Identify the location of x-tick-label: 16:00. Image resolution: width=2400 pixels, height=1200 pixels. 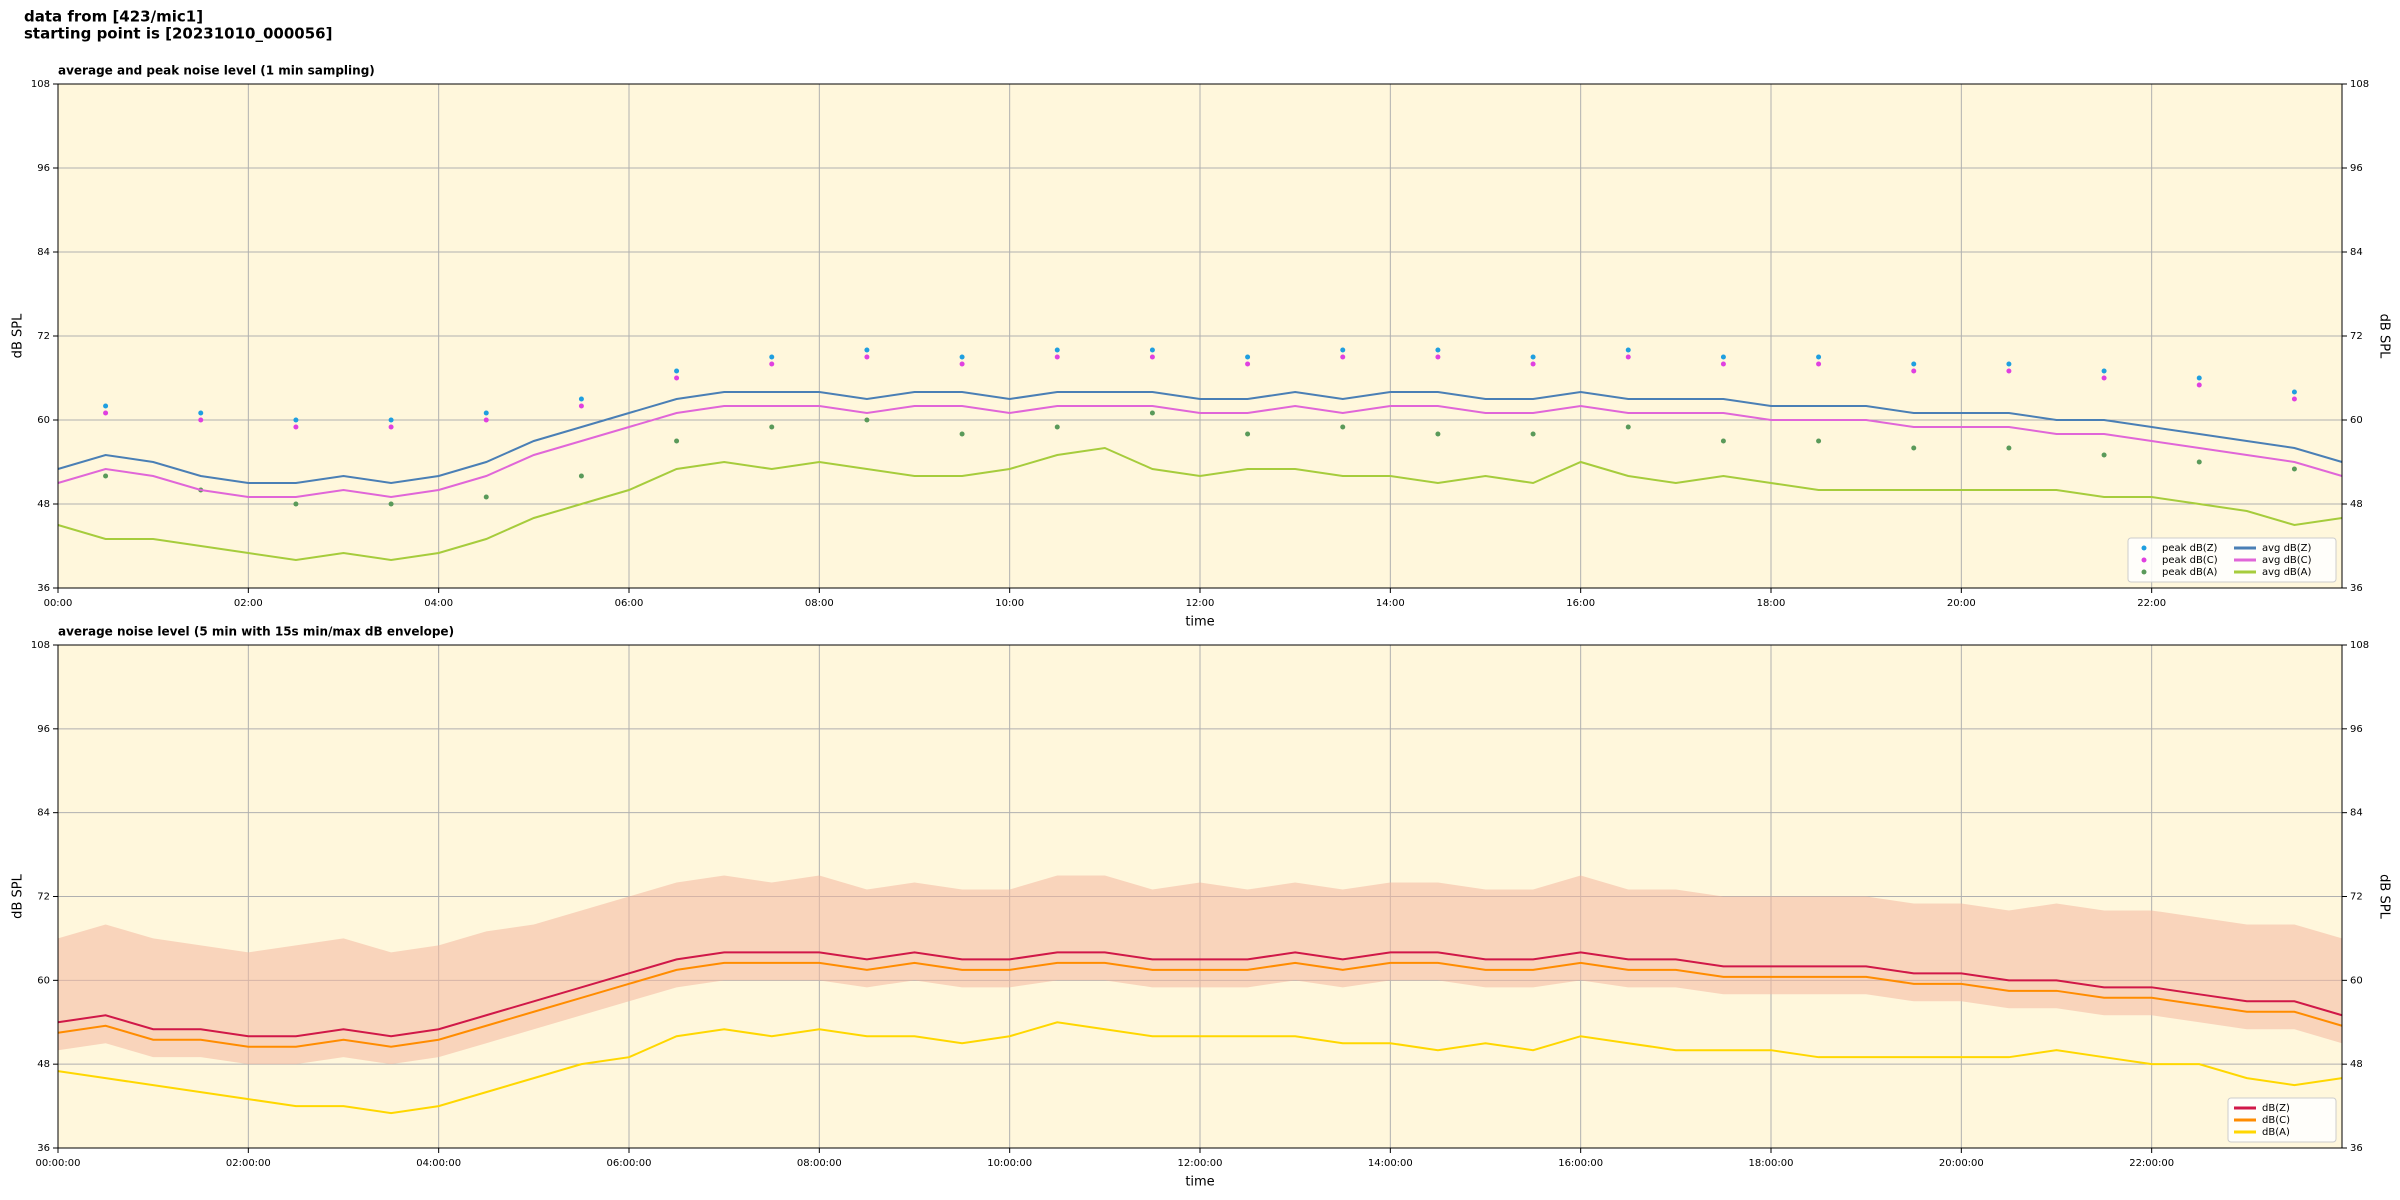
(1580, 603).